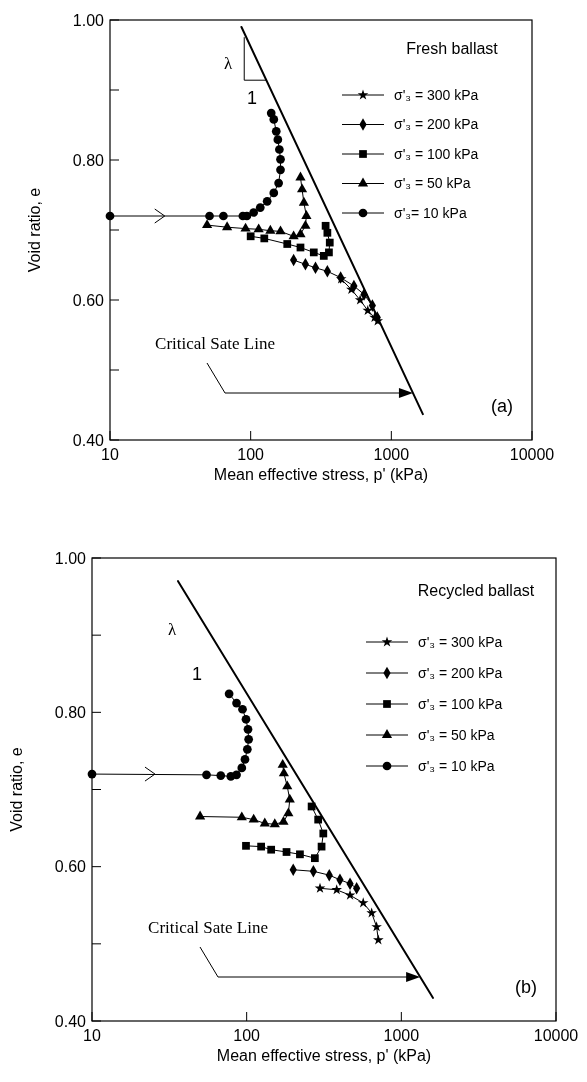  Describe the element at coordinates (452, 48) in the screenshot. I see `legend-title: Fresh ballast` at that location.